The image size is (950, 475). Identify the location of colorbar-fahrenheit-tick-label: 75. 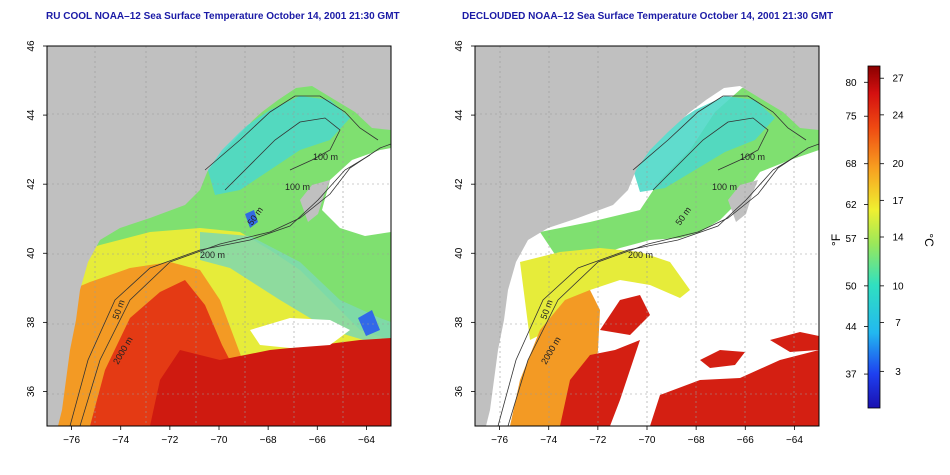
(851, 117).